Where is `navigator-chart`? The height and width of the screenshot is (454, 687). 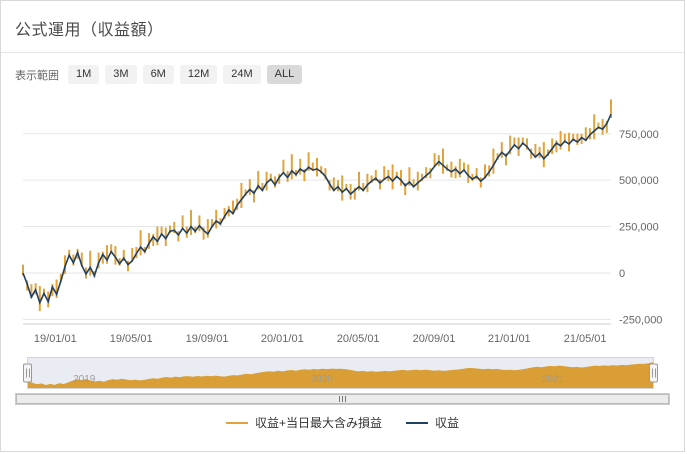
navigator-chart is located at coordinates (340, 373).